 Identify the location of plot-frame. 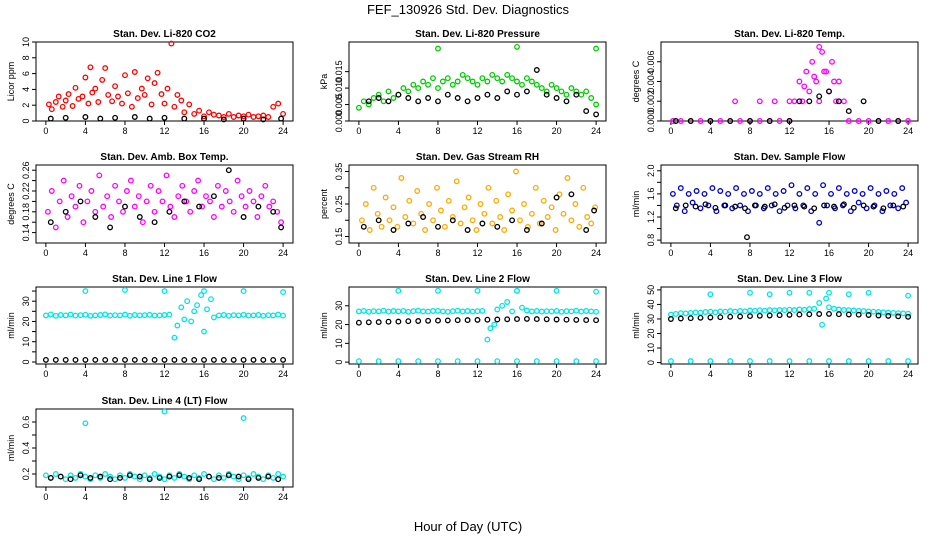
(477, 81).